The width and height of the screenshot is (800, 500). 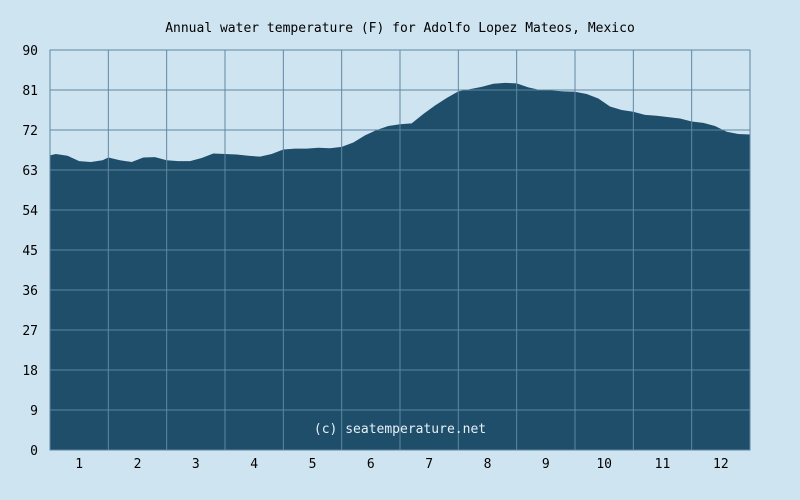 What do you see at coordinates (34, 411) in the screenshot?
I see `y-tick-label: 9` at bounding box center [34, 411].